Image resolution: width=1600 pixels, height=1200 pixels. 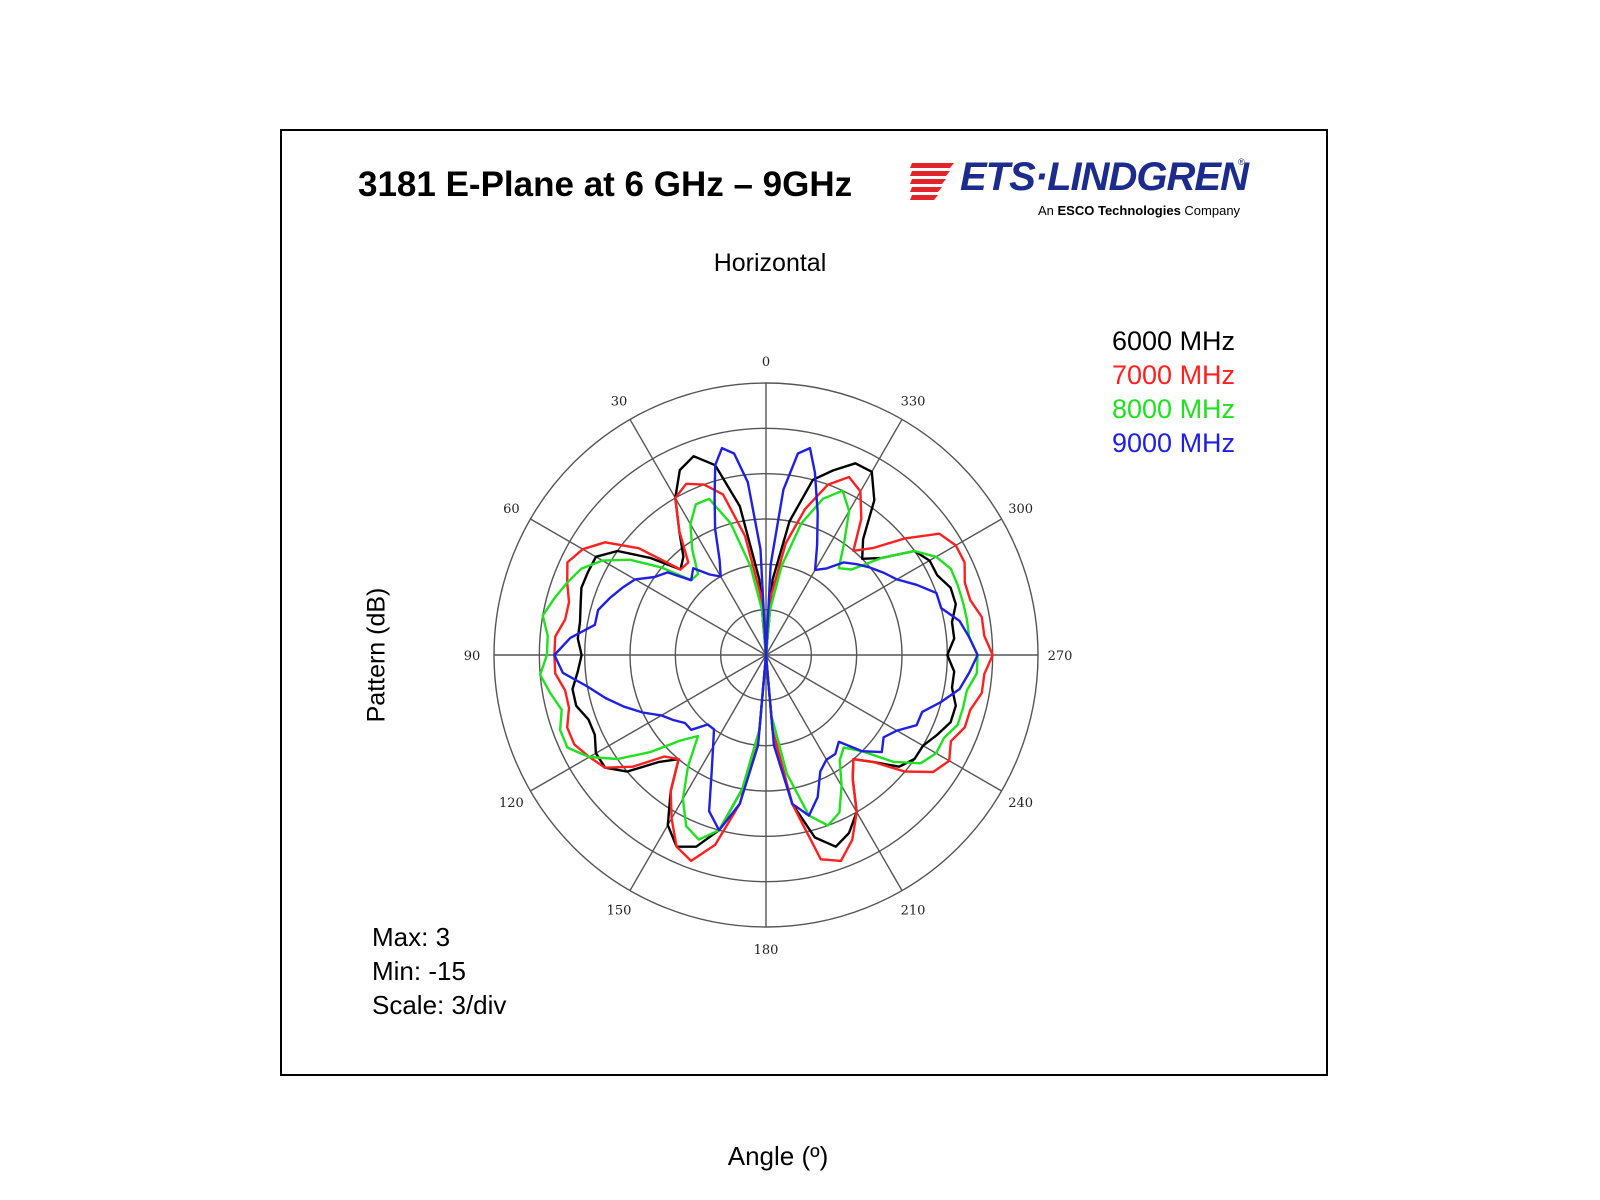 What do you see at coordinates (1048, 210) in the screenshot?
I see `logo-sub-prefix: An` at bounding box center [1048, 210].